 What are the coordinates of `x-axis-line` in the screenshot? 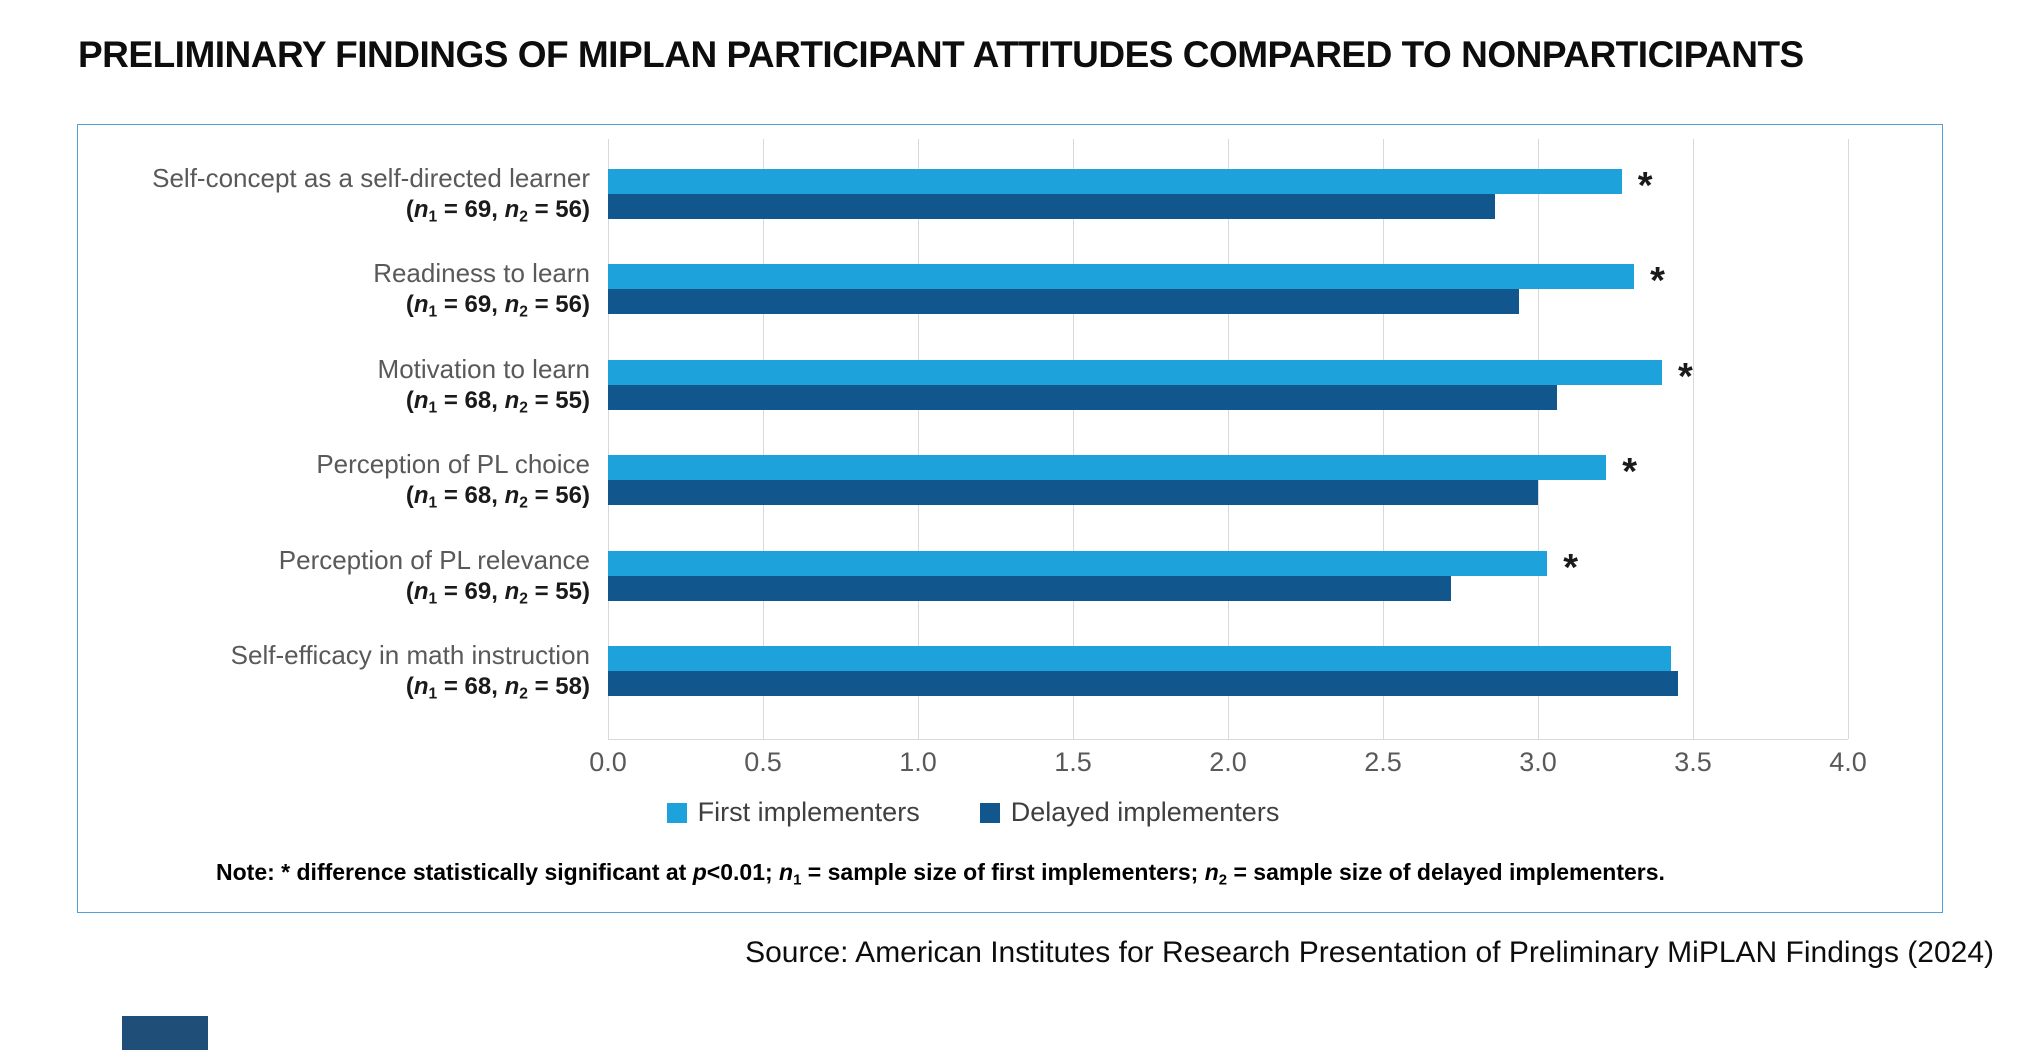 It's located at (1228, 739).